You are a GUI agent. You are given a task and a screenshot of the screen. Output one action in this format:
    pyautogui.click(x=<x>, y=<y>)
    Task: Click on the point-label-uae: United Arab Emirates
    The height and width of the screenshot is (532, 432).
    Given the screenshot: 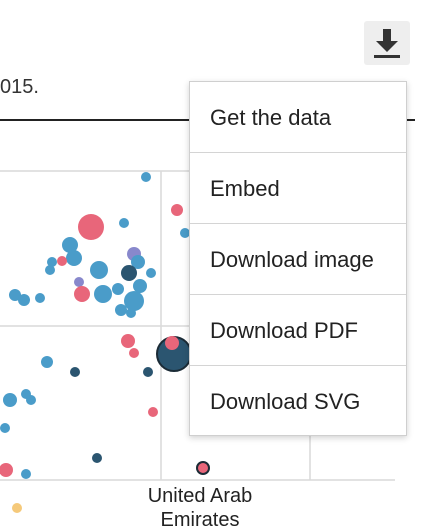 What is the action you would take?
    pyautogui.click(x=200, y=508)
    